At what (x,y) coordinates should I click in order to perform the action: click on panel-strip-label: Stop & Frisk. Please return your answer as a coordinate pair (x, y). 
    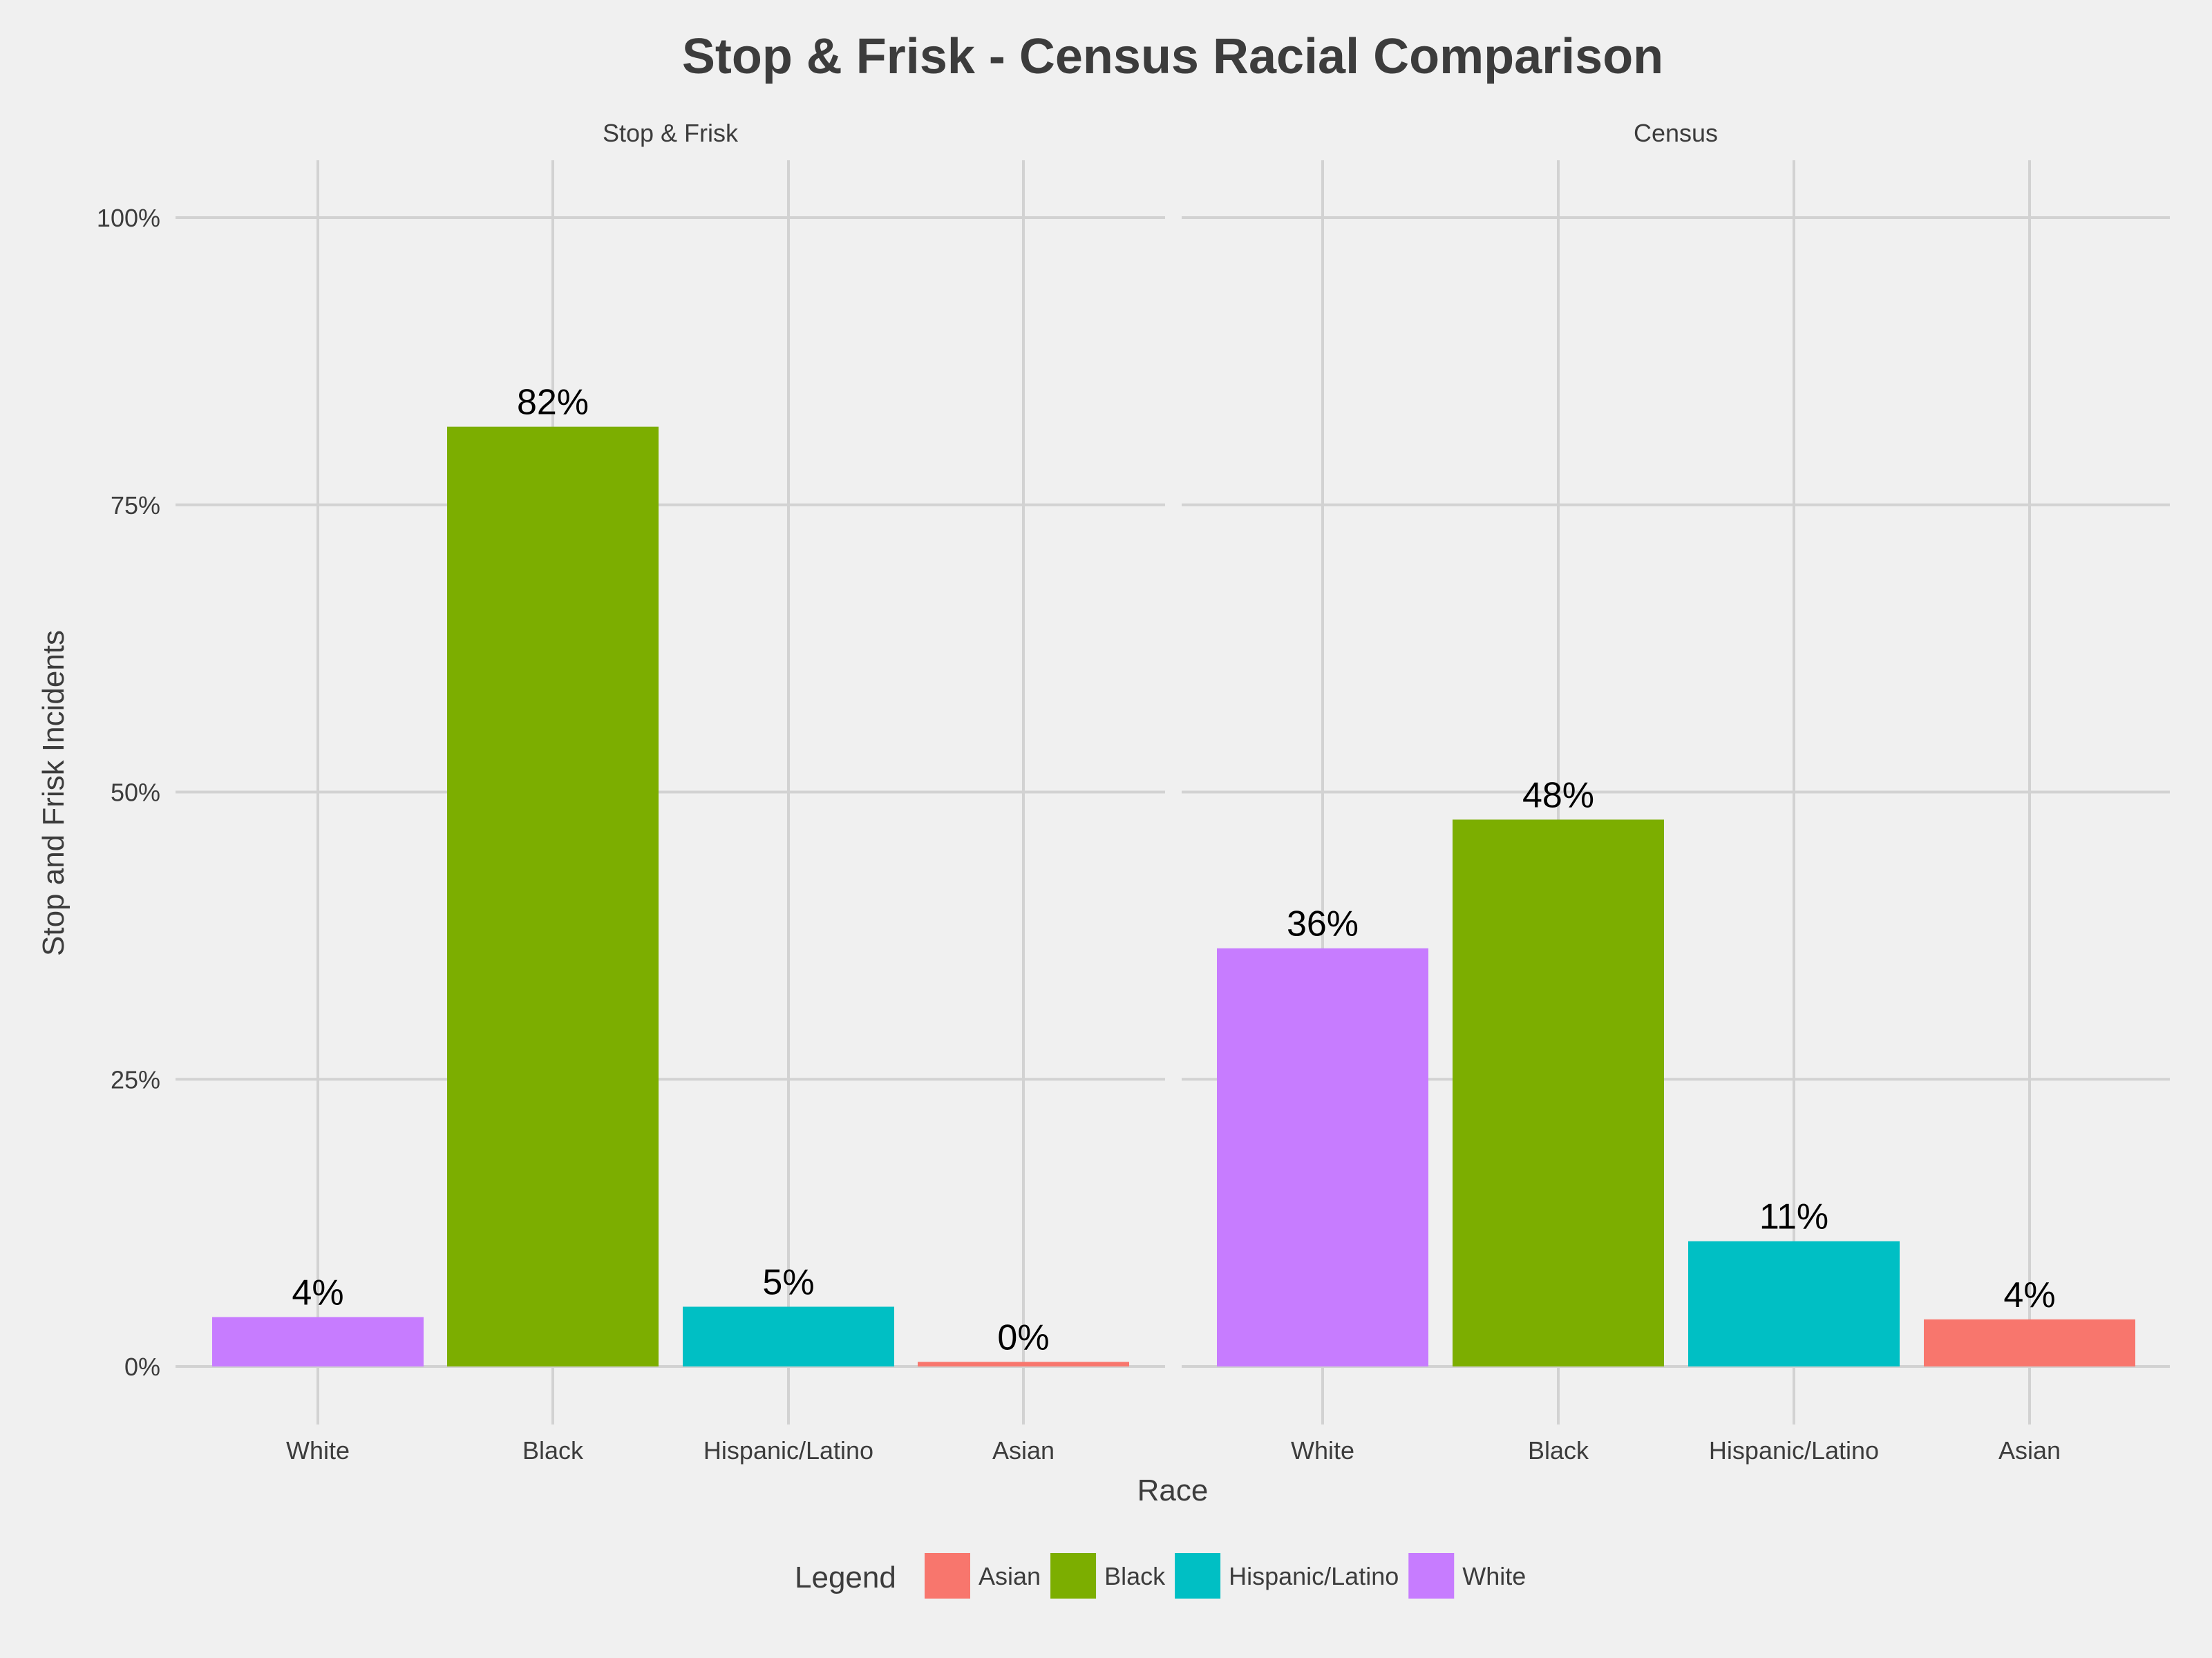
    Looking at the image, I should click on (671, 133).